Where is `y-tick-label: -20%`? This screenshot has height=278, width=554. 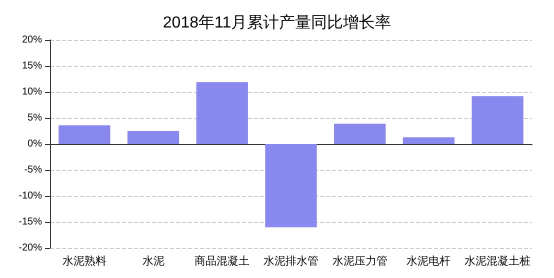 y-tick-label: -20% is located at coordinates (30, 248).